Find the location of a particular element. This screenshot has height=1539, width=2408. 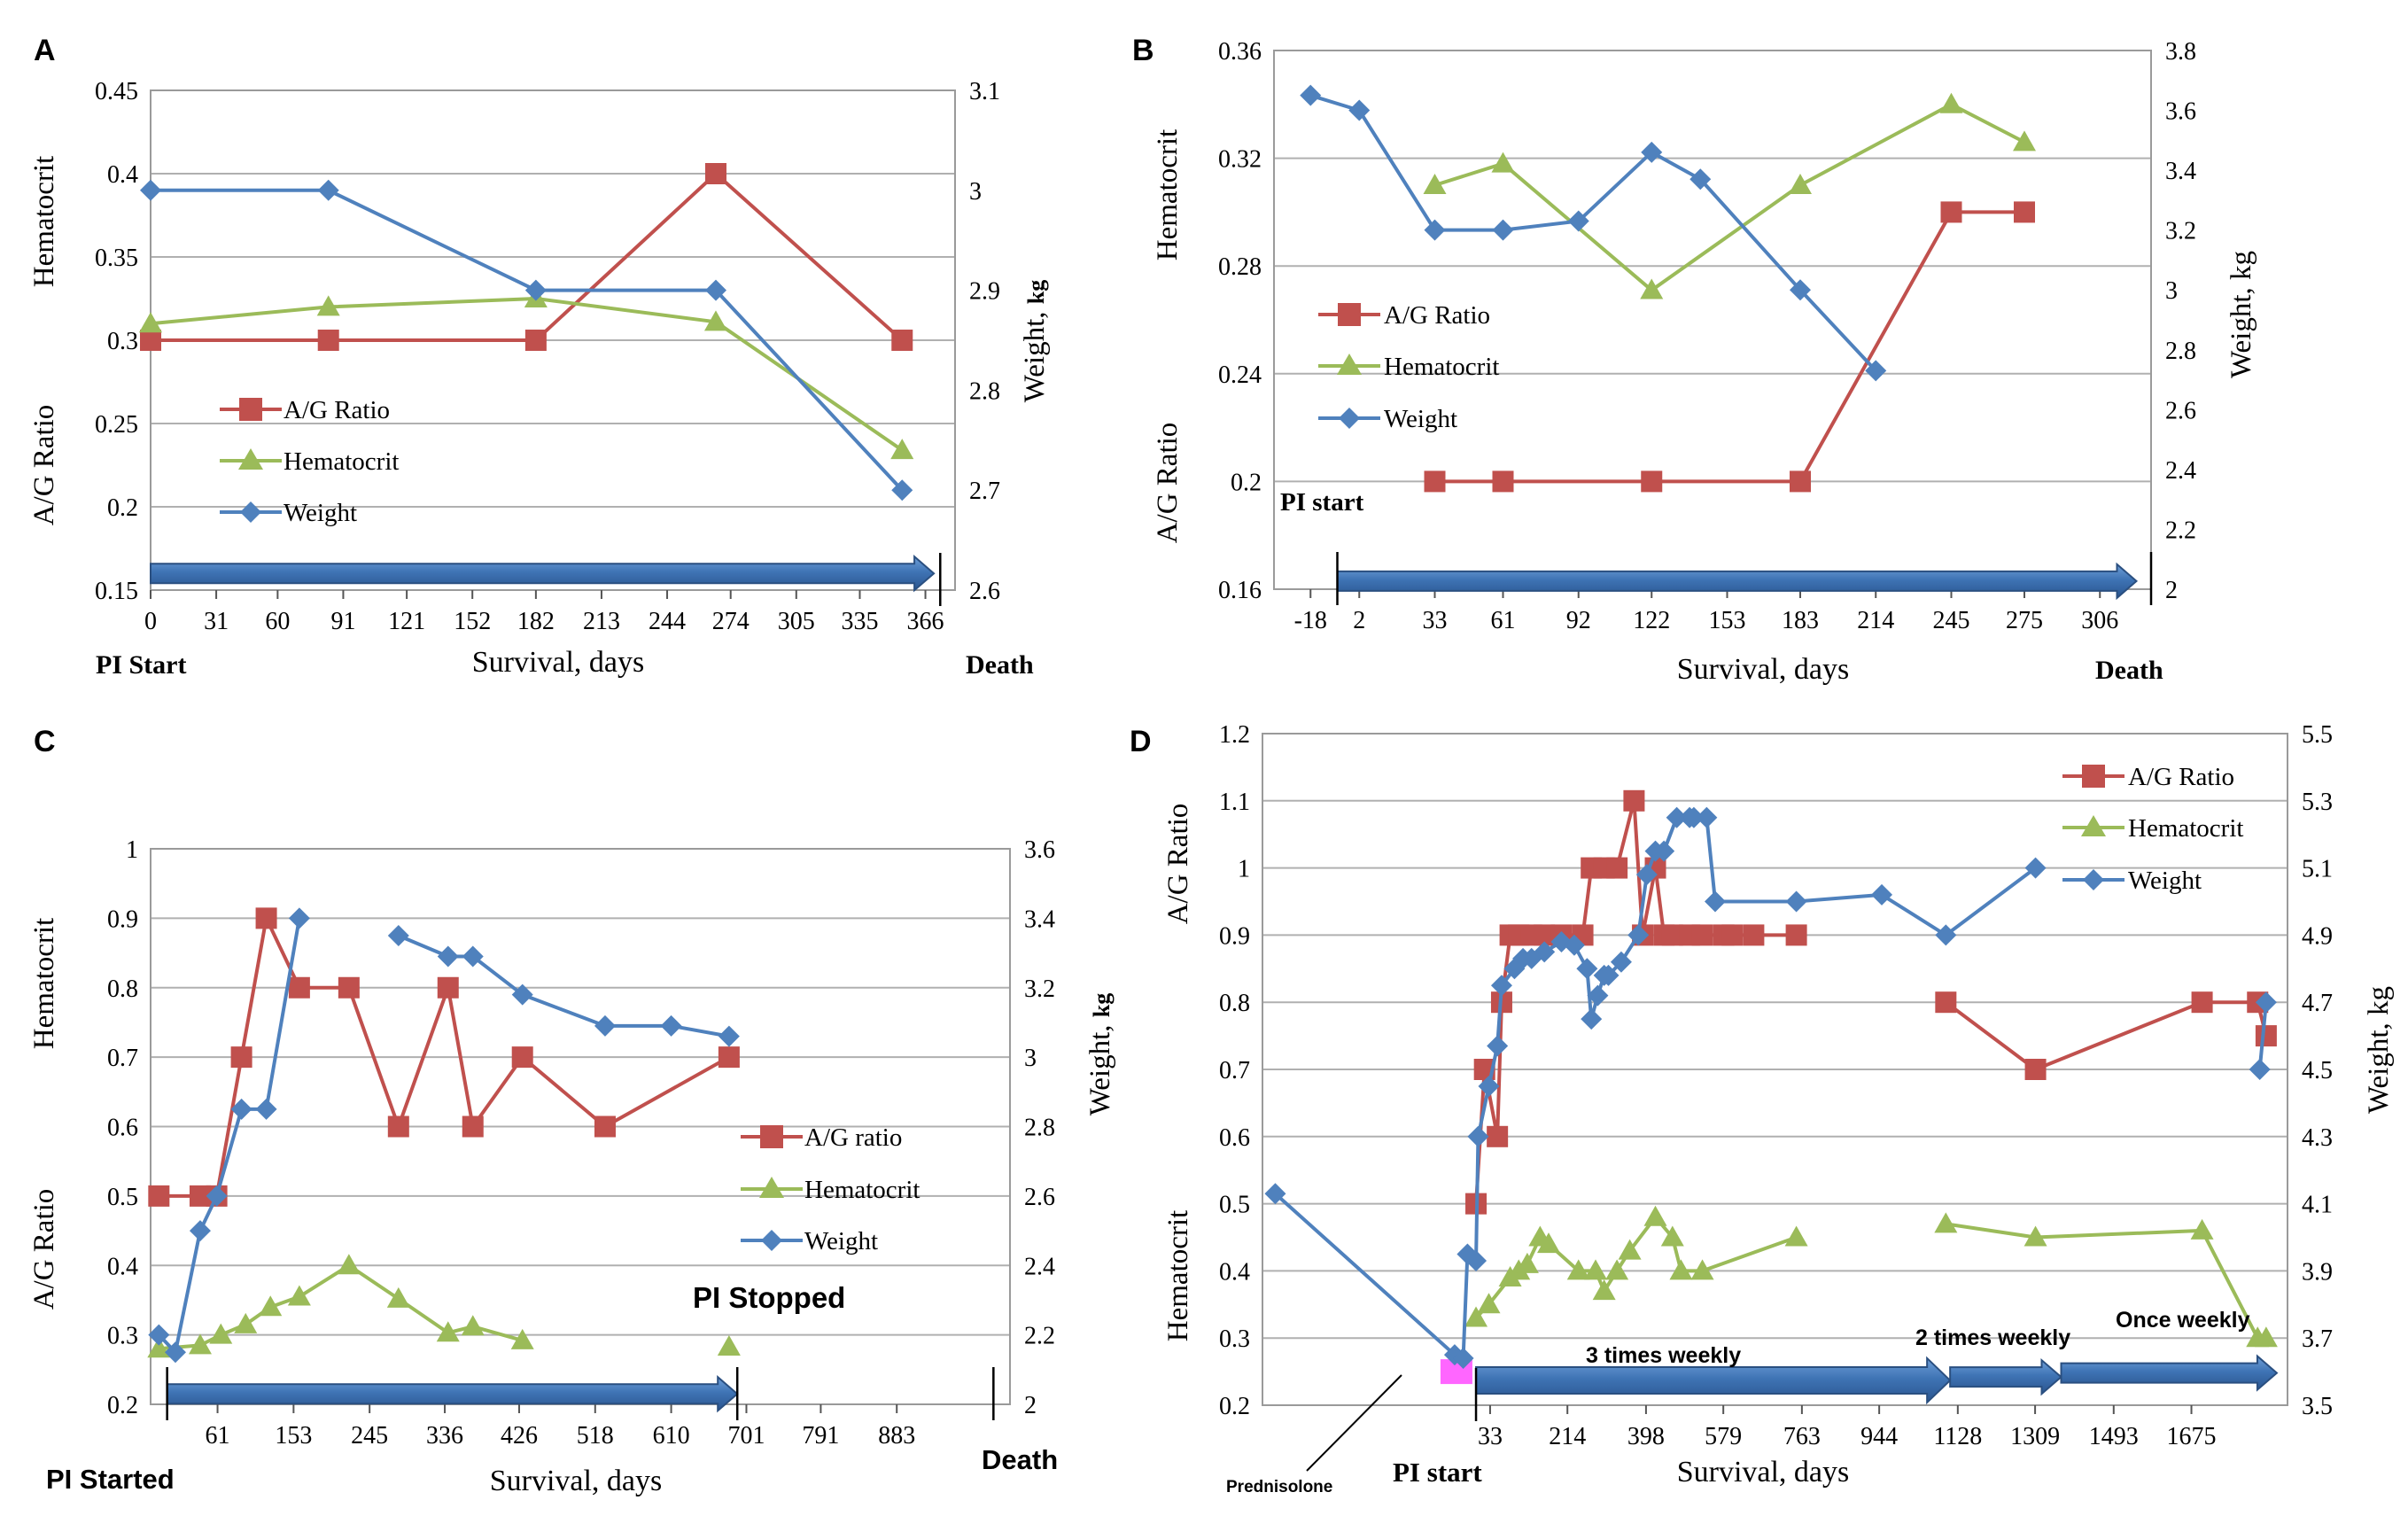

y-tick-label: 0.35 is located at coordinates (116, 258).